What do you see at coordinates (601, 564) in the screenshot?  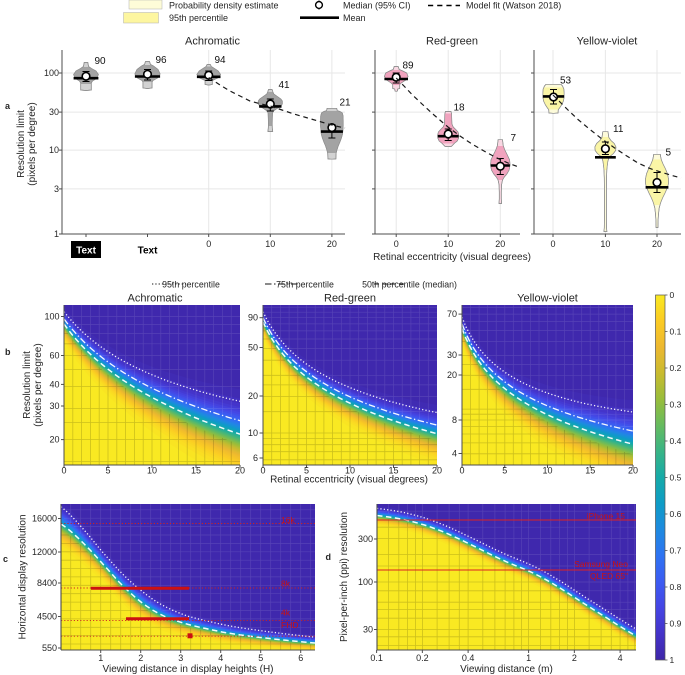 I see `svg-text: Samsung Neo` at bounding box center [601, 564].